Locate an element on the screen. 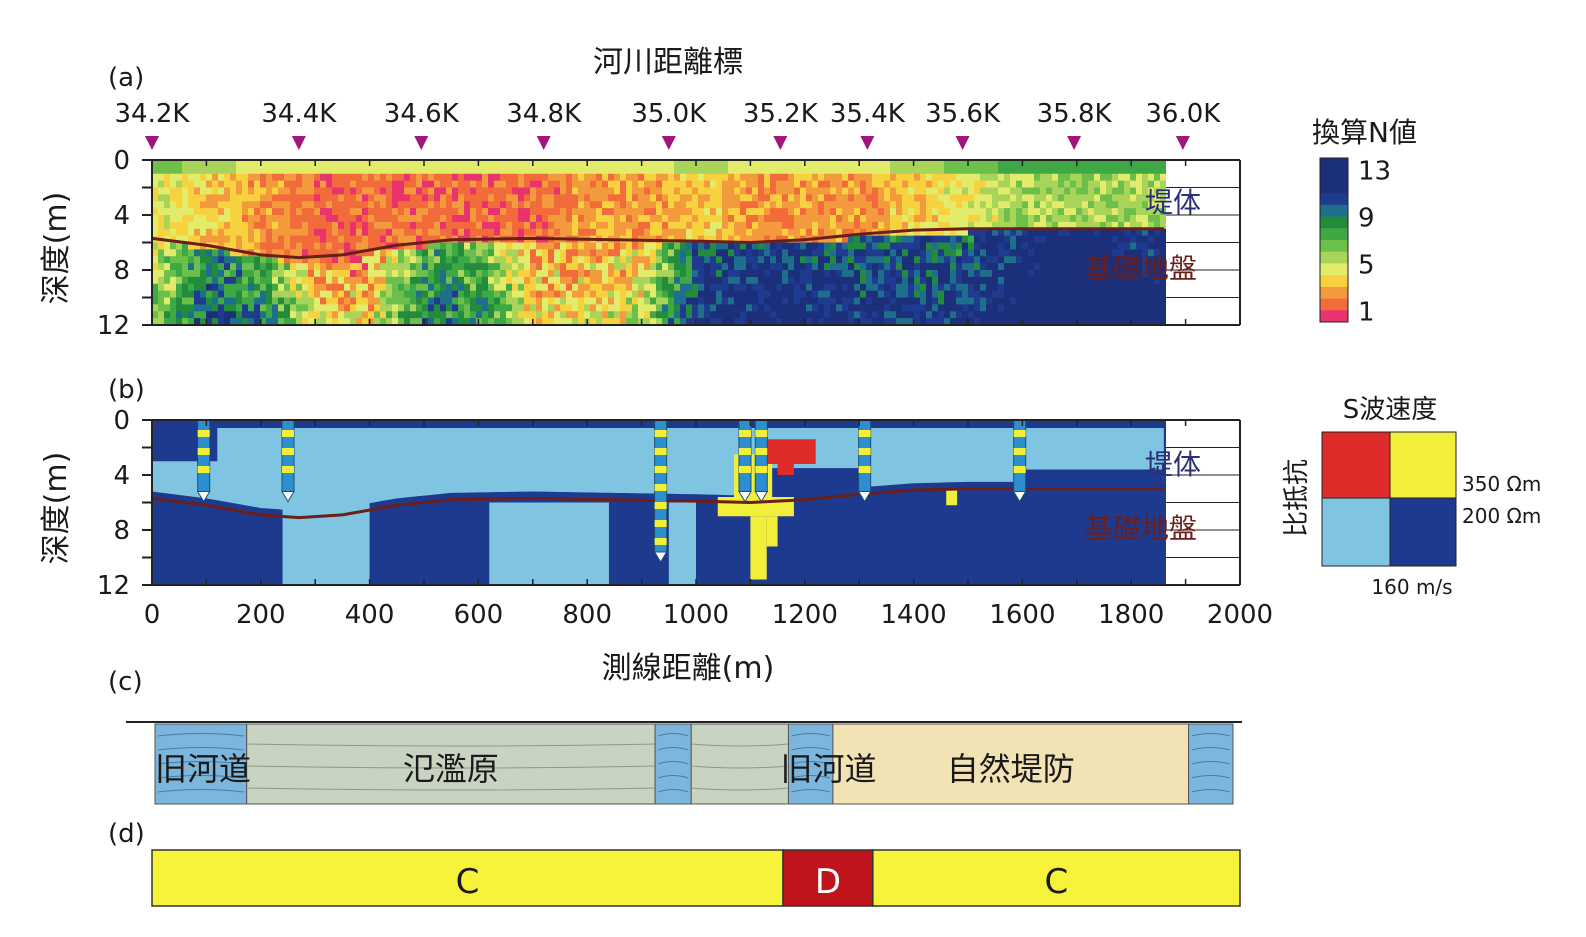  label-embankment-a: 堤体 is located at coordinates (1173, 202).